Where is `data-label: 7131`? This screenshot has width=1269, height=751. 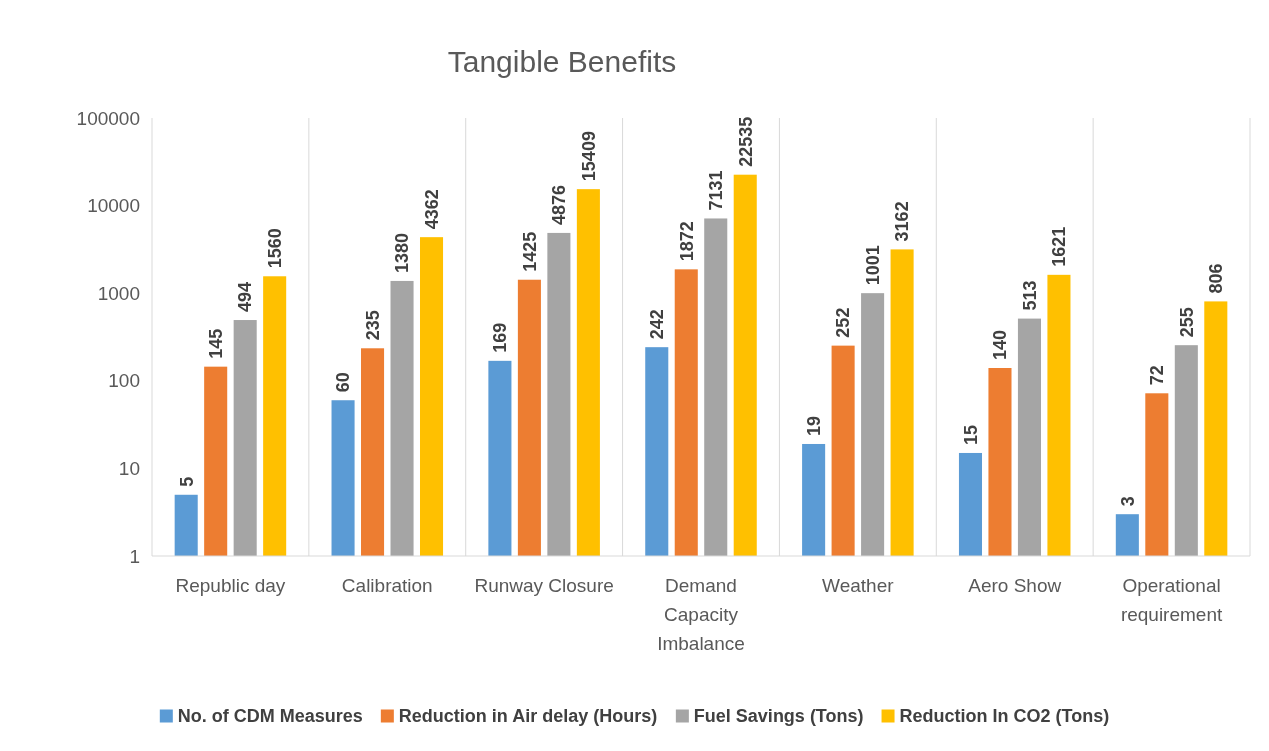 data-label: 7131 is located at coordinates (716, 190).